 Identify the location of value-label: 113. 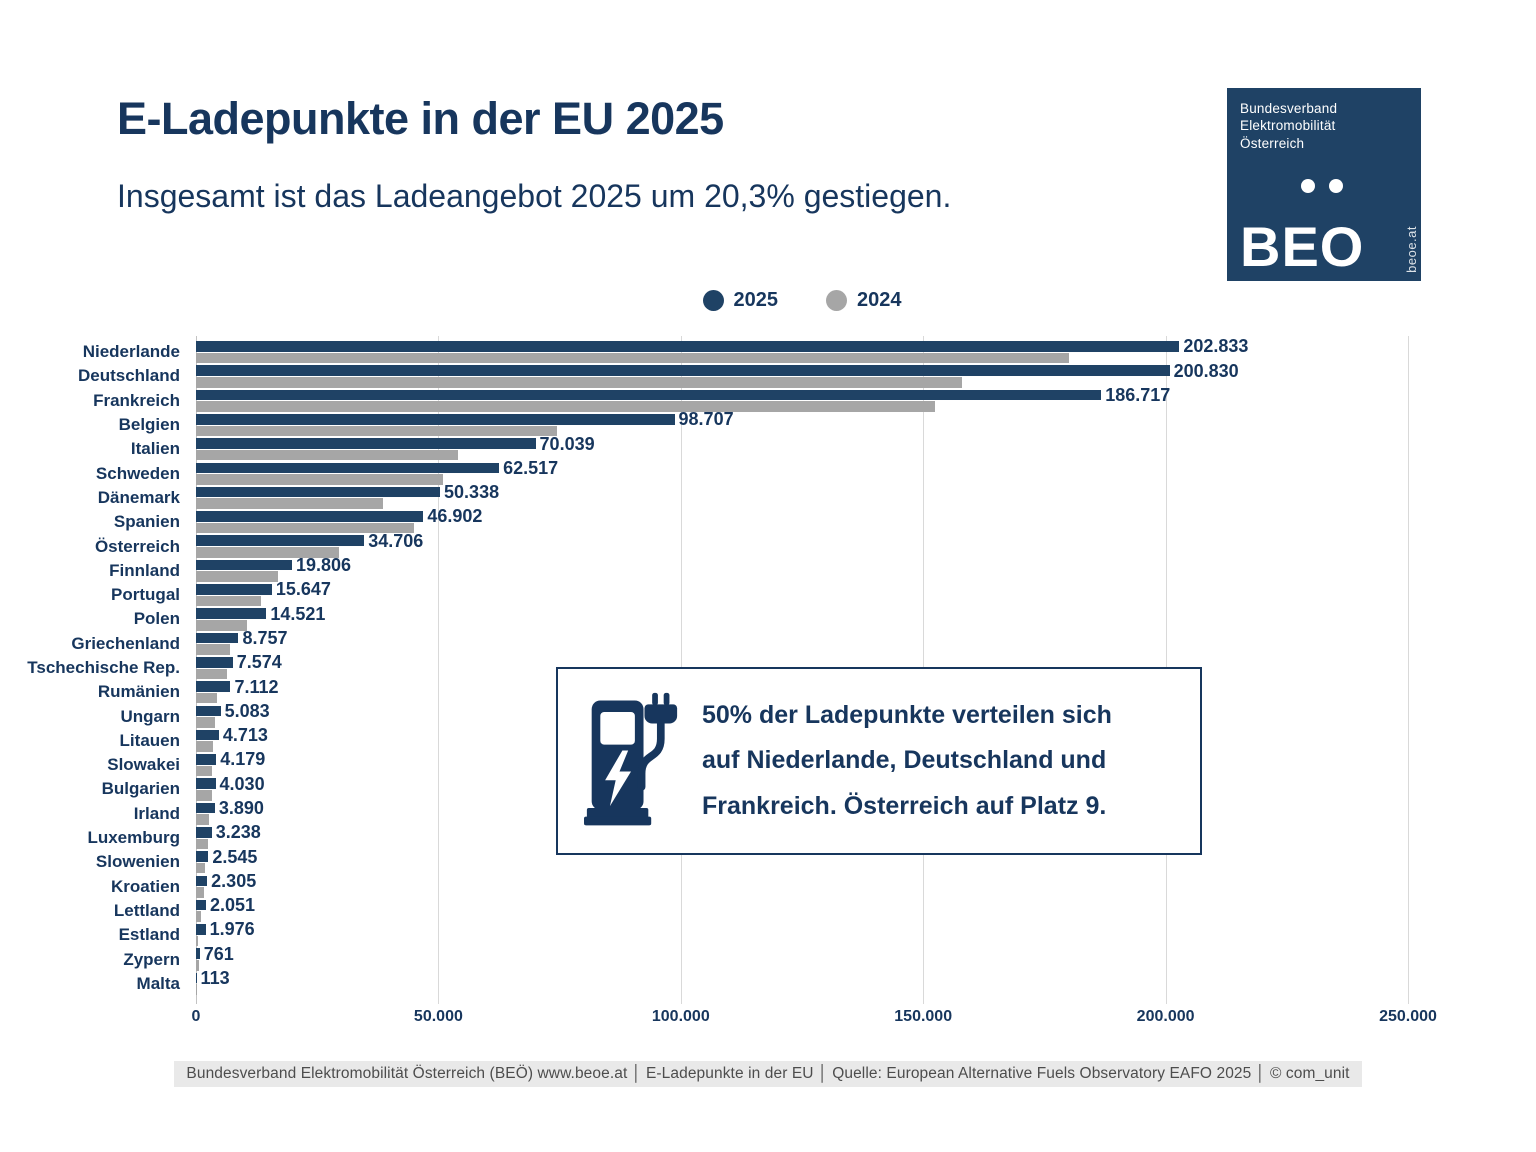
(215, 978).